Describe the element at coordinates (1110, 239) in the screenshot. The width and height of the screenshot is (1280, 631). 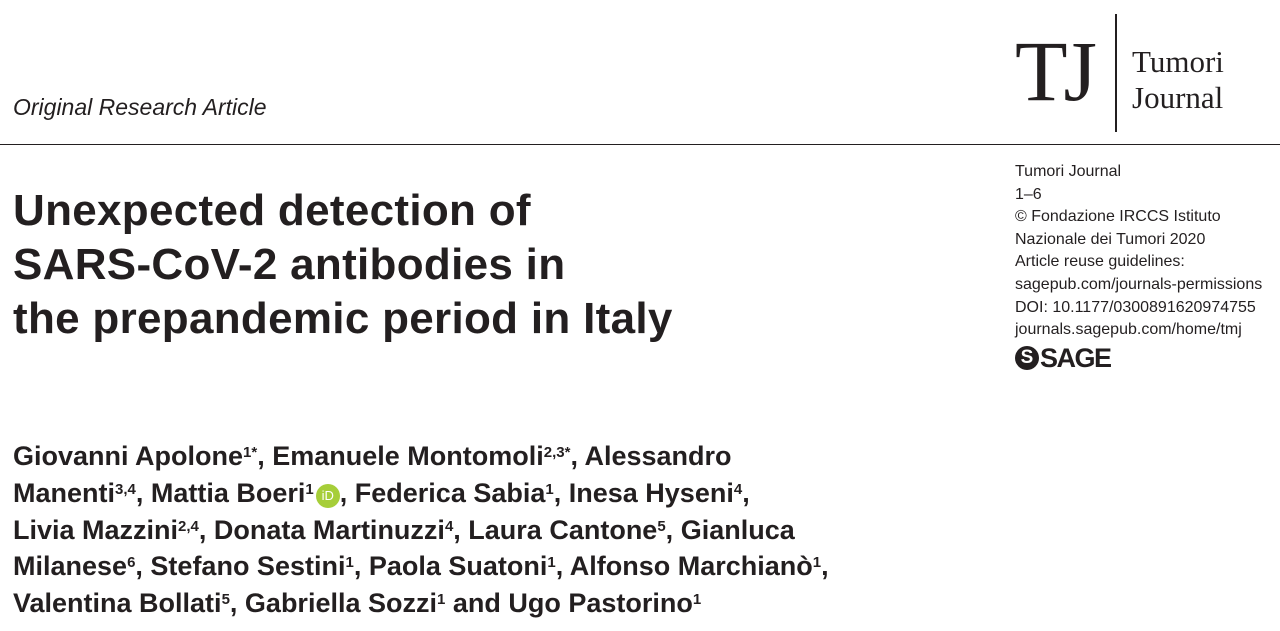
I see `copyright-cont: Nazionale dei Tumori 2020` at that location.